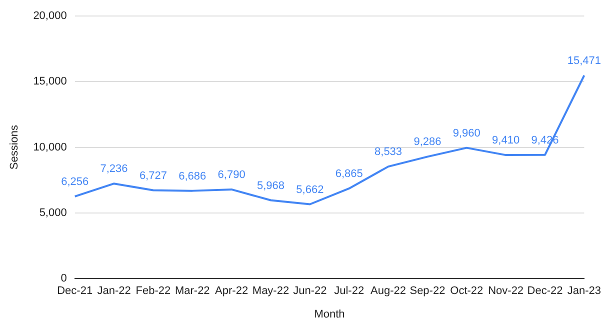  I want to click on x-tick-label: May-22, so click(271, 291).